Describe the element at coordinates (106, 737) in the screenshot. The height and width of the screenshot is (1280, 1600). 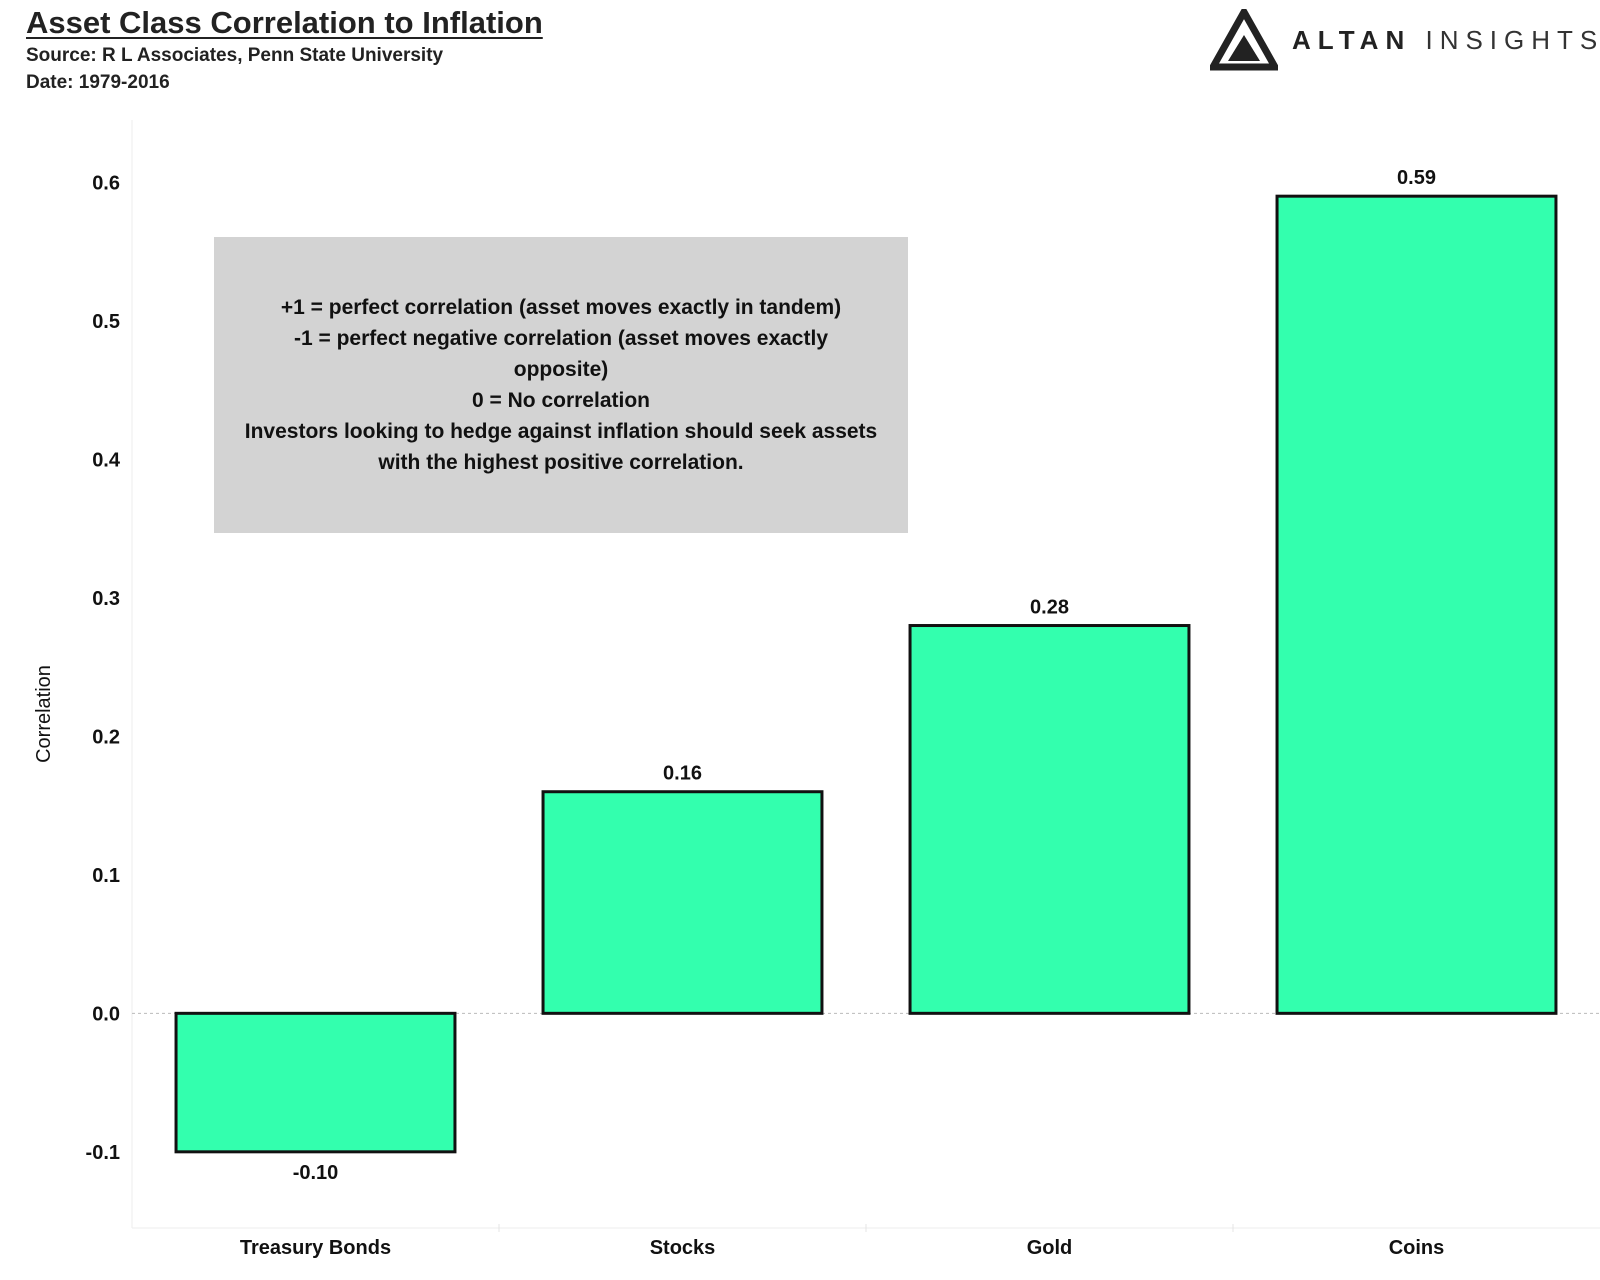
I see `y-tick-label: 0.2` at that location.